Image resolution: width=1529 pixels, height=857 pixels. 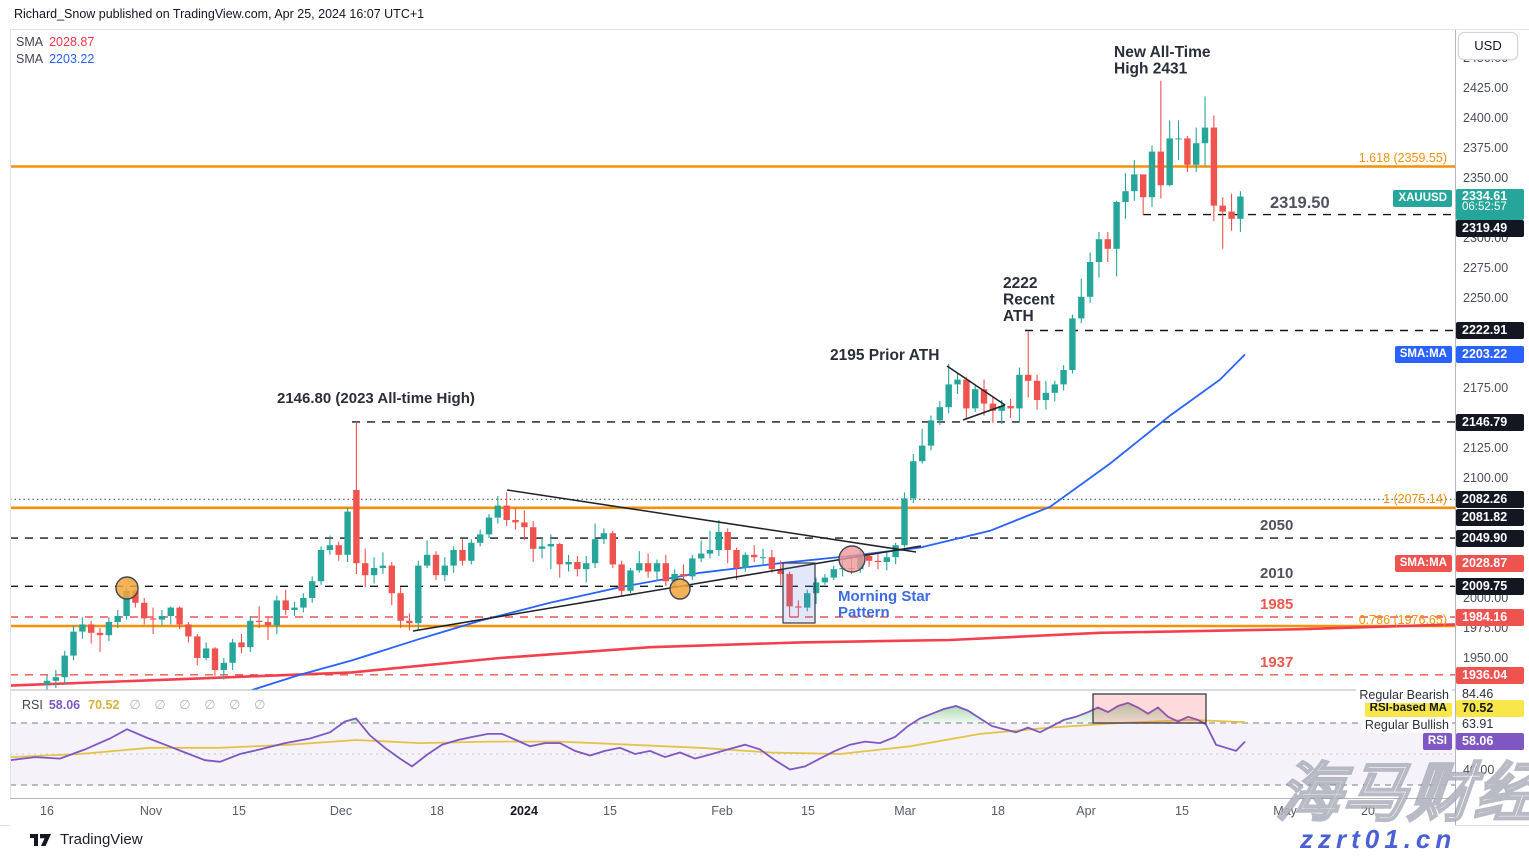 What do you see at coordinates (55, 42) in the screenshot?
I see `sma-slow-legend-row: SMA 2028.87` at bounding box center [55, 42].